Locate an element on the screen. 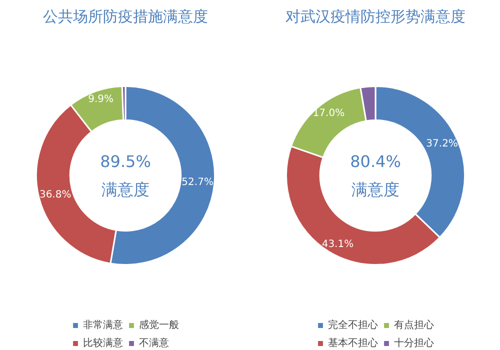 Image resolution: width=500 pixels, height=350 pixels. data-label: 52.7% is located at coordinates (198, 182).